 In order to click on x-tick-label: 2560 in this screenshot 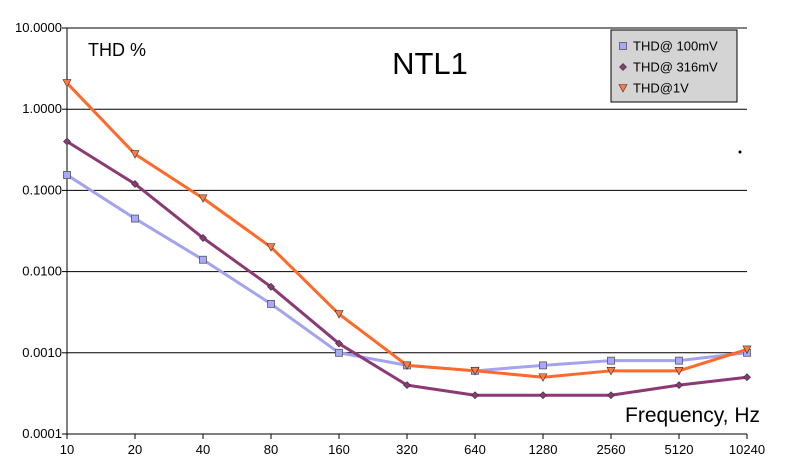, I will do `click(611, 449)`.